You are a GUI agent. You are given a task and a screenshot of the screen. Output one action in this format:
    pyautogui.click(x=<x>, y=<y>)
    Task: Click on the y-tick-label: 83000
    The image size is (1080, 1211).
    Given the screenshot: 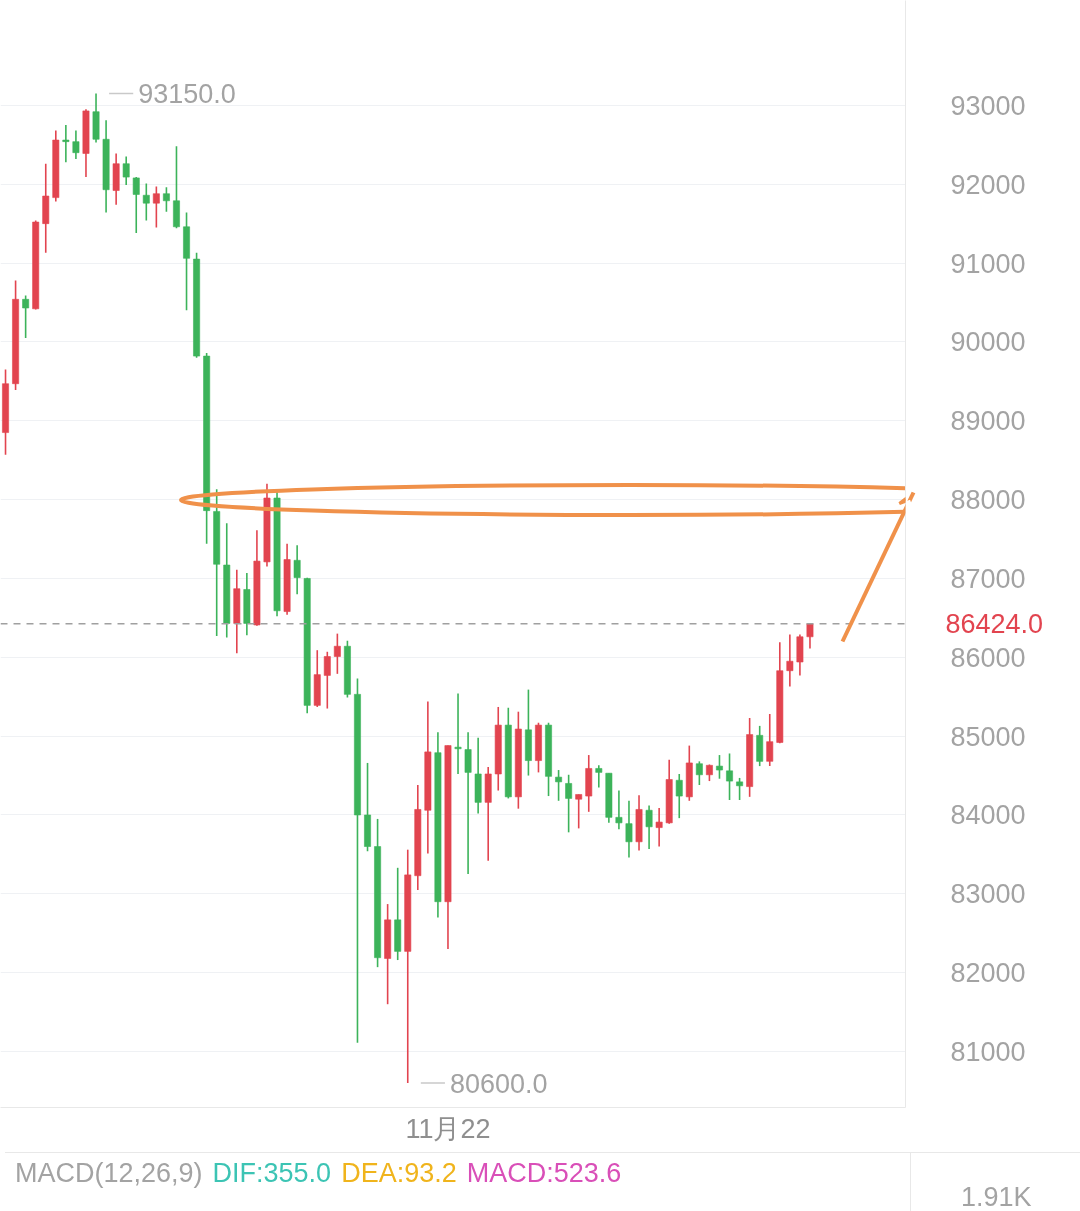 What is the action you would take?
    pyautogui.click(x=988, y=894)
    